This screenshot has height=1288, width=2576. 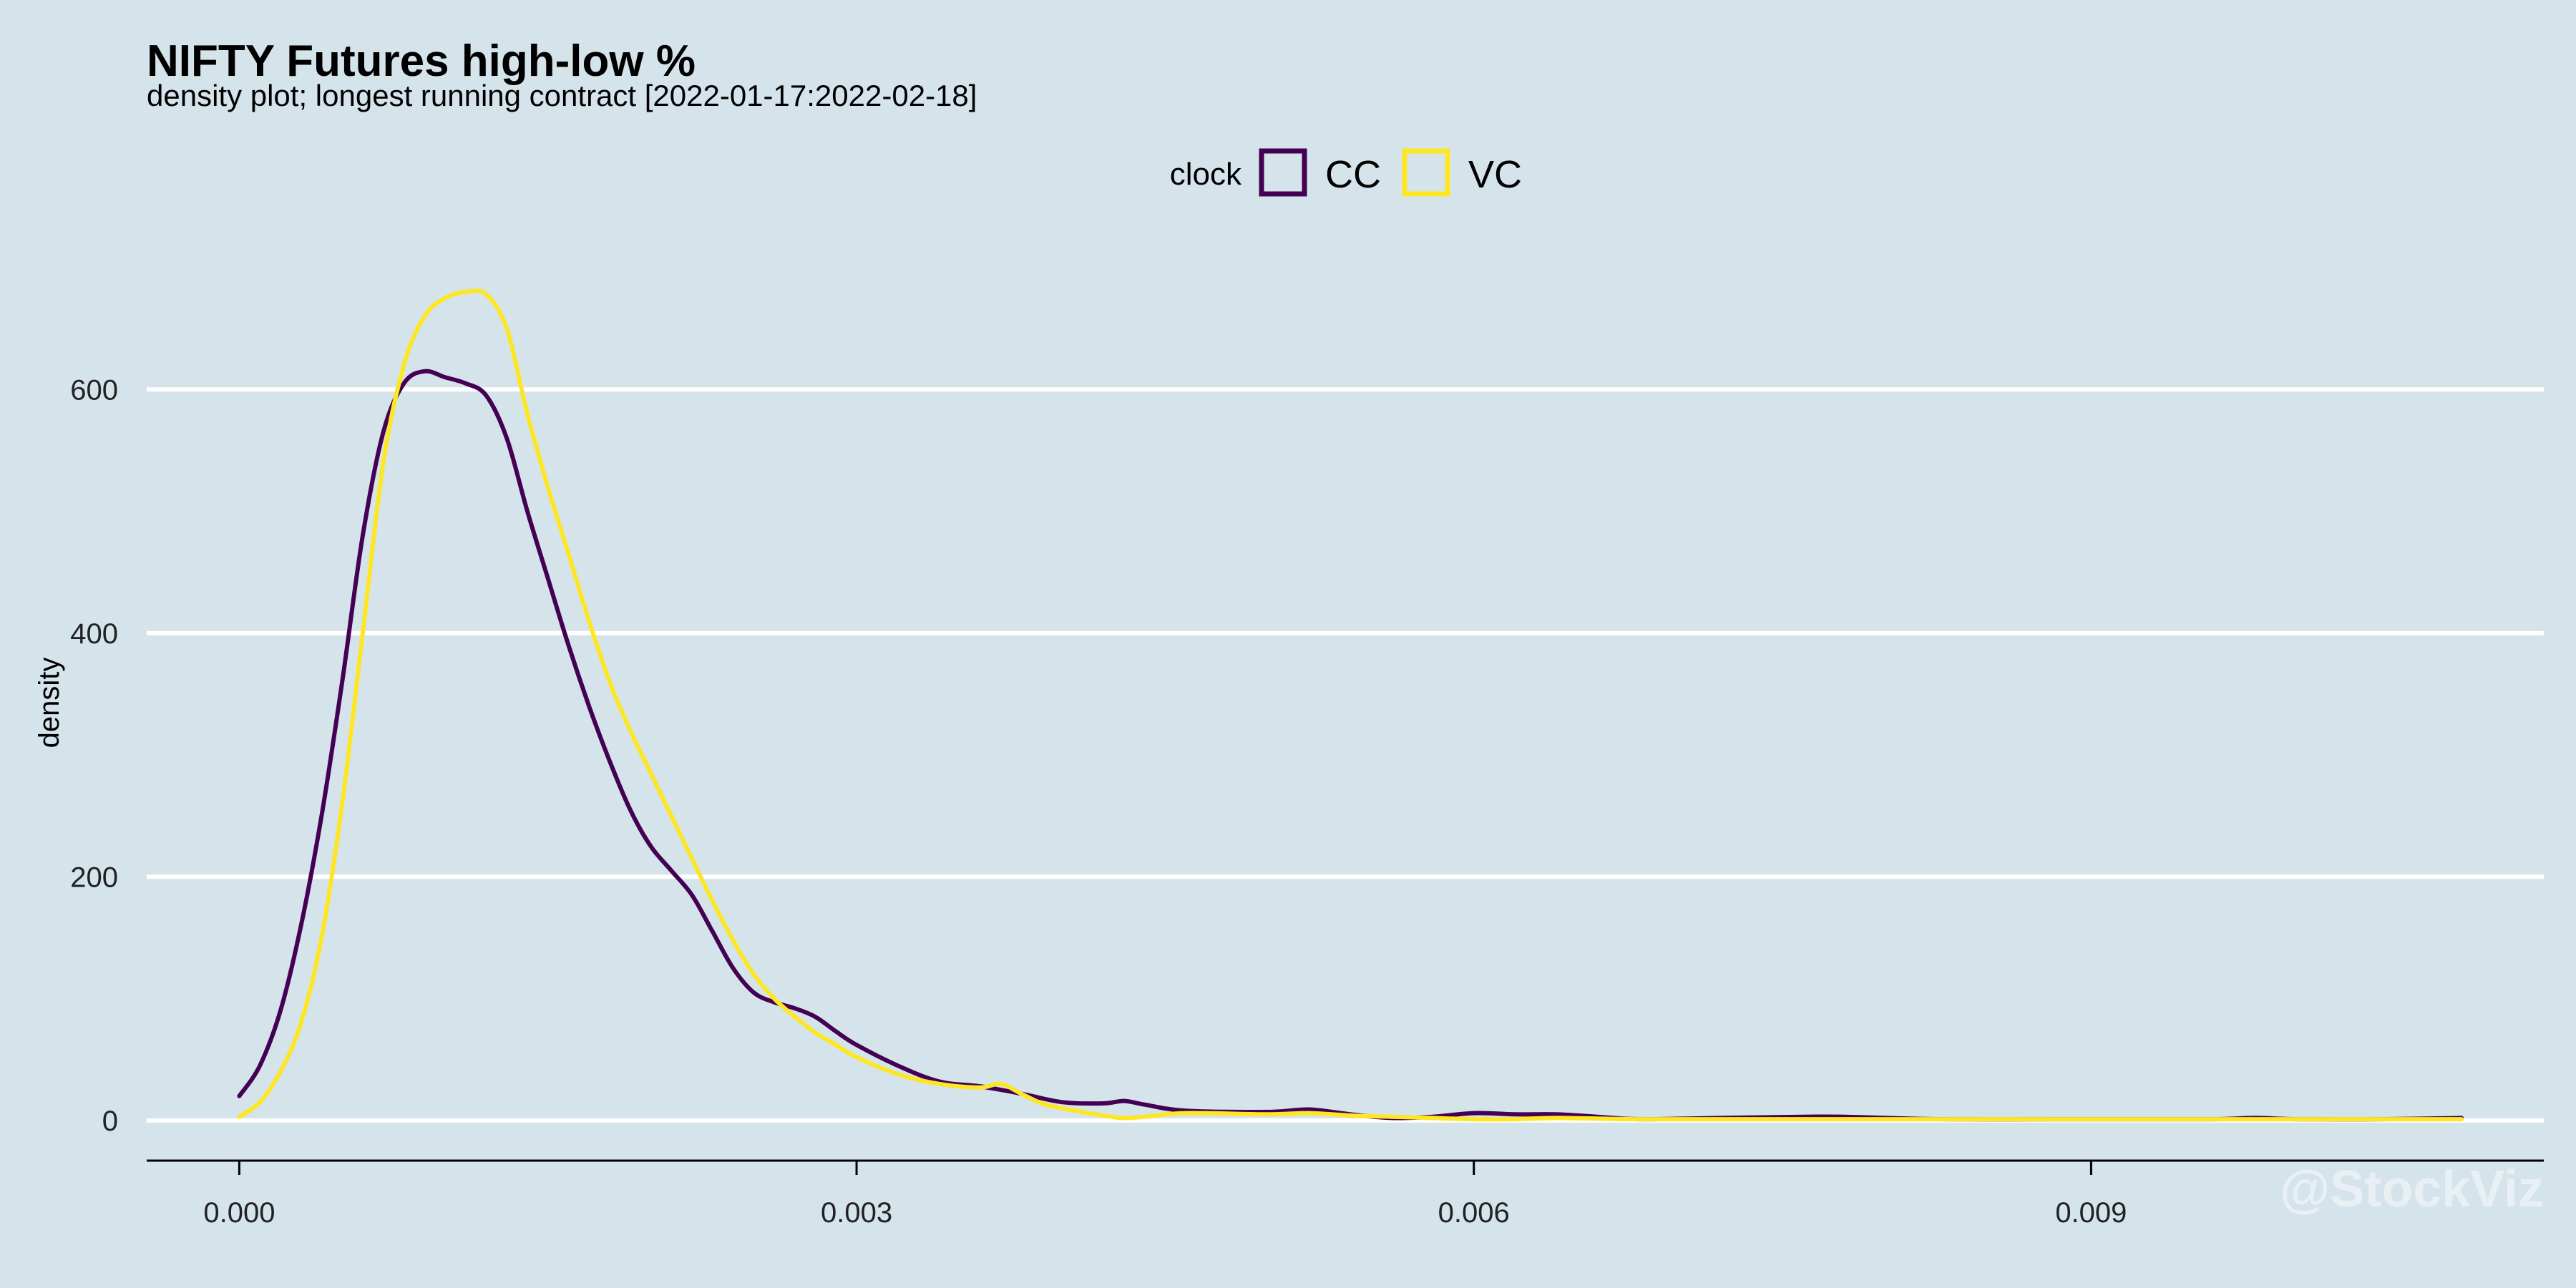 I want to click on y-tick-label: 400, so click(x=94, y=634).